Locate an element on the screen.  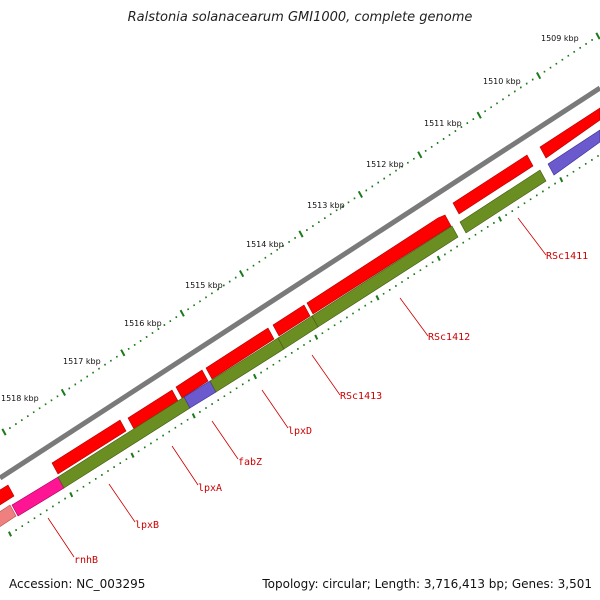
scale-label-1509: 1509 kbp is located at coordinates (560, 38).